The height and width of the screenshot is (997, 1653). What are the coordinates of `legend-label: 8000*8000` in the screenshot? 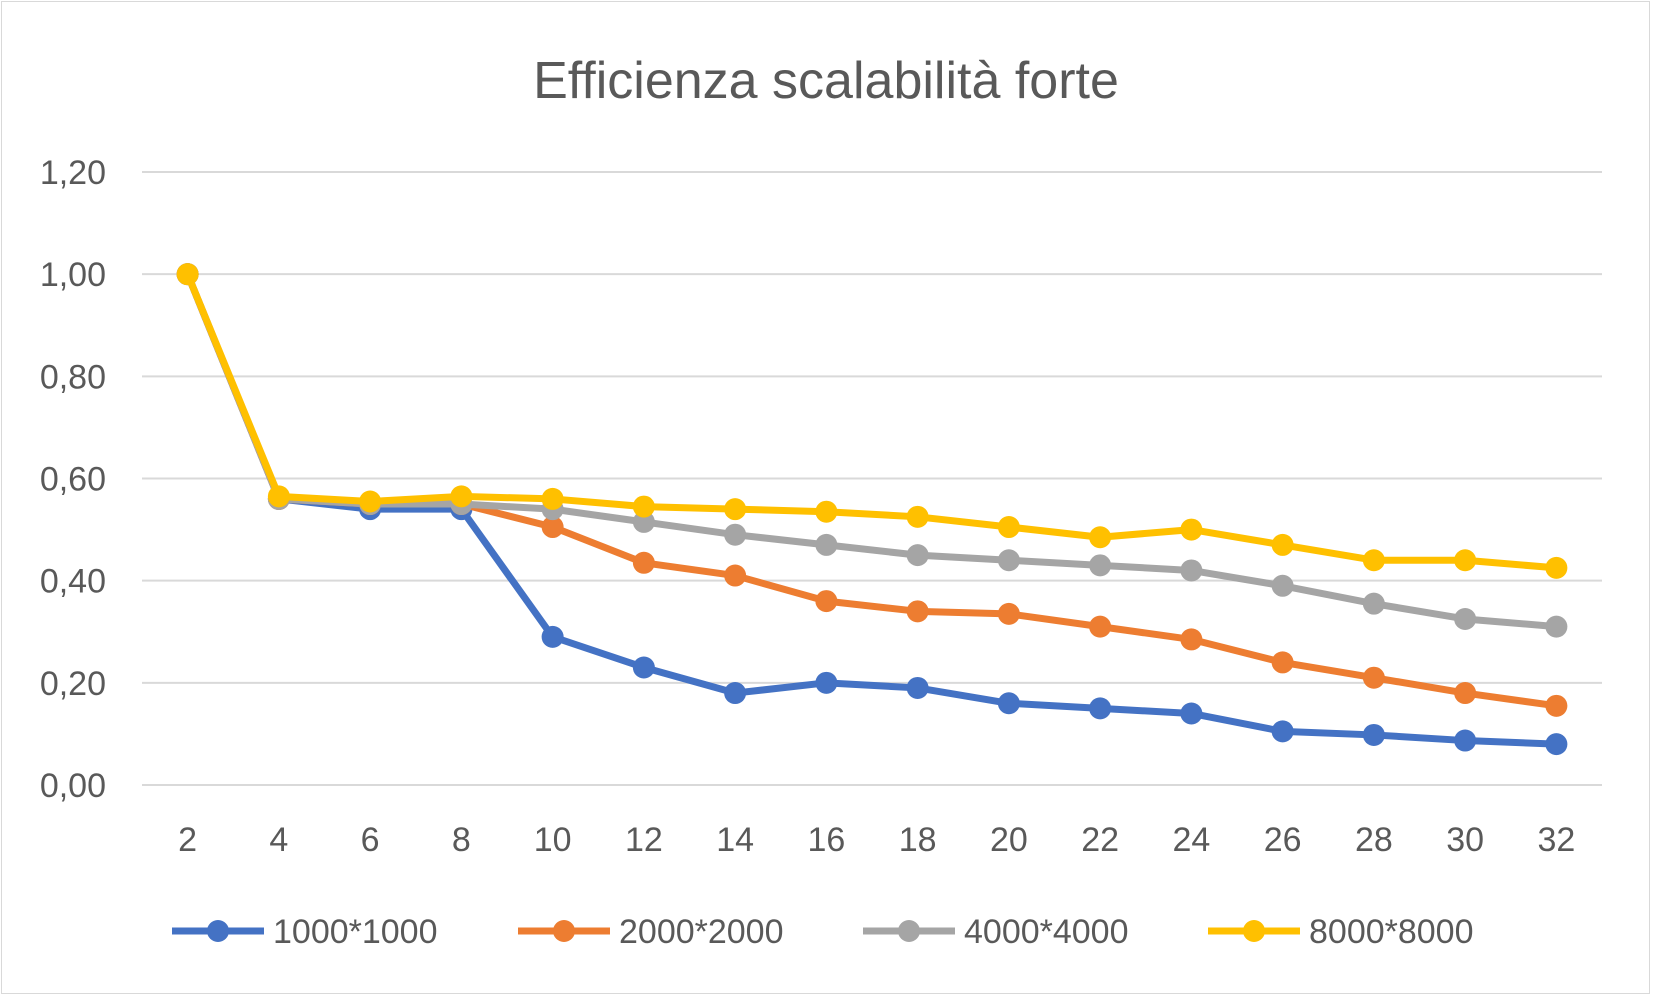 It's located at (1391, 932).